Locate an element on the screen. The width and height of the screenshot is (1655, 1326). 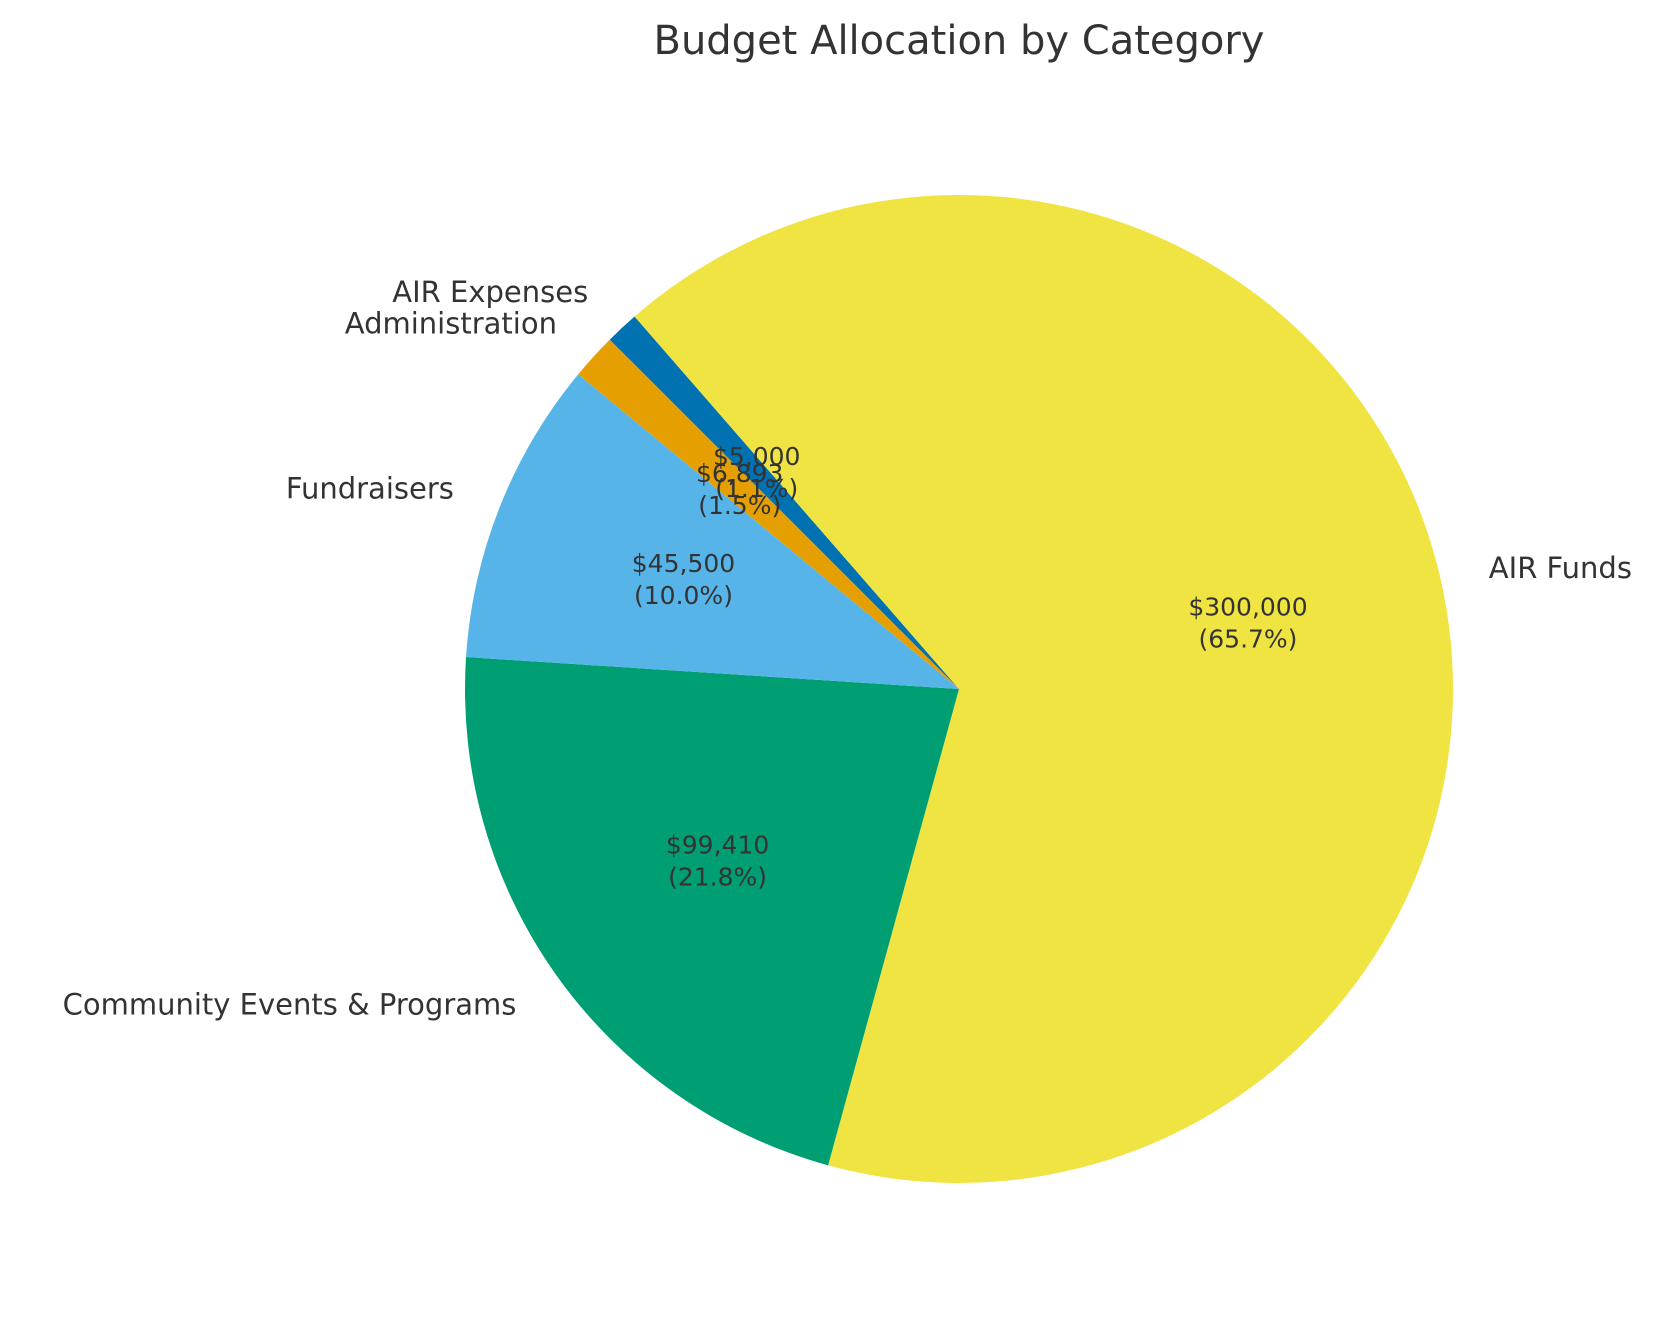
value-label-administration: $6,893 is located at coordinates (739, 473).